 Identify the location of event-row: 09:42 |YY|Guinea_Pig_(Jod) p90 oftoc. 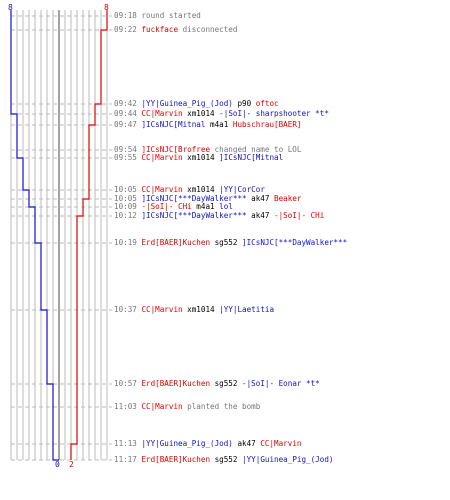
(196, 104).